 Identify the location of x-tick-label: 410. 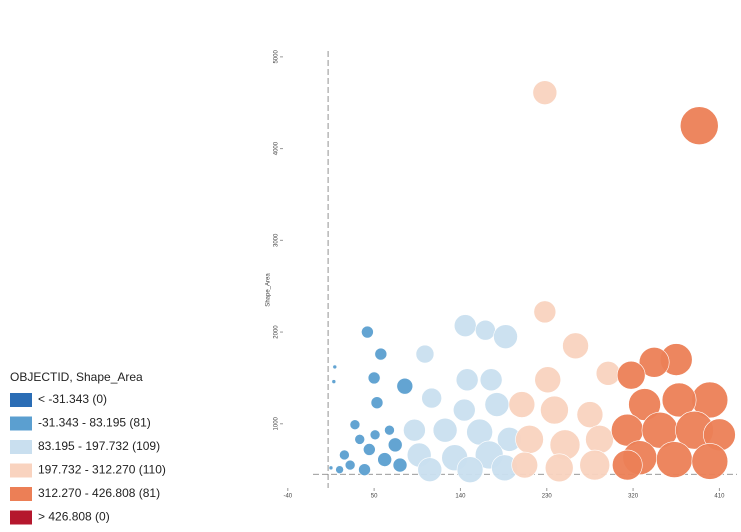
(719, 497).